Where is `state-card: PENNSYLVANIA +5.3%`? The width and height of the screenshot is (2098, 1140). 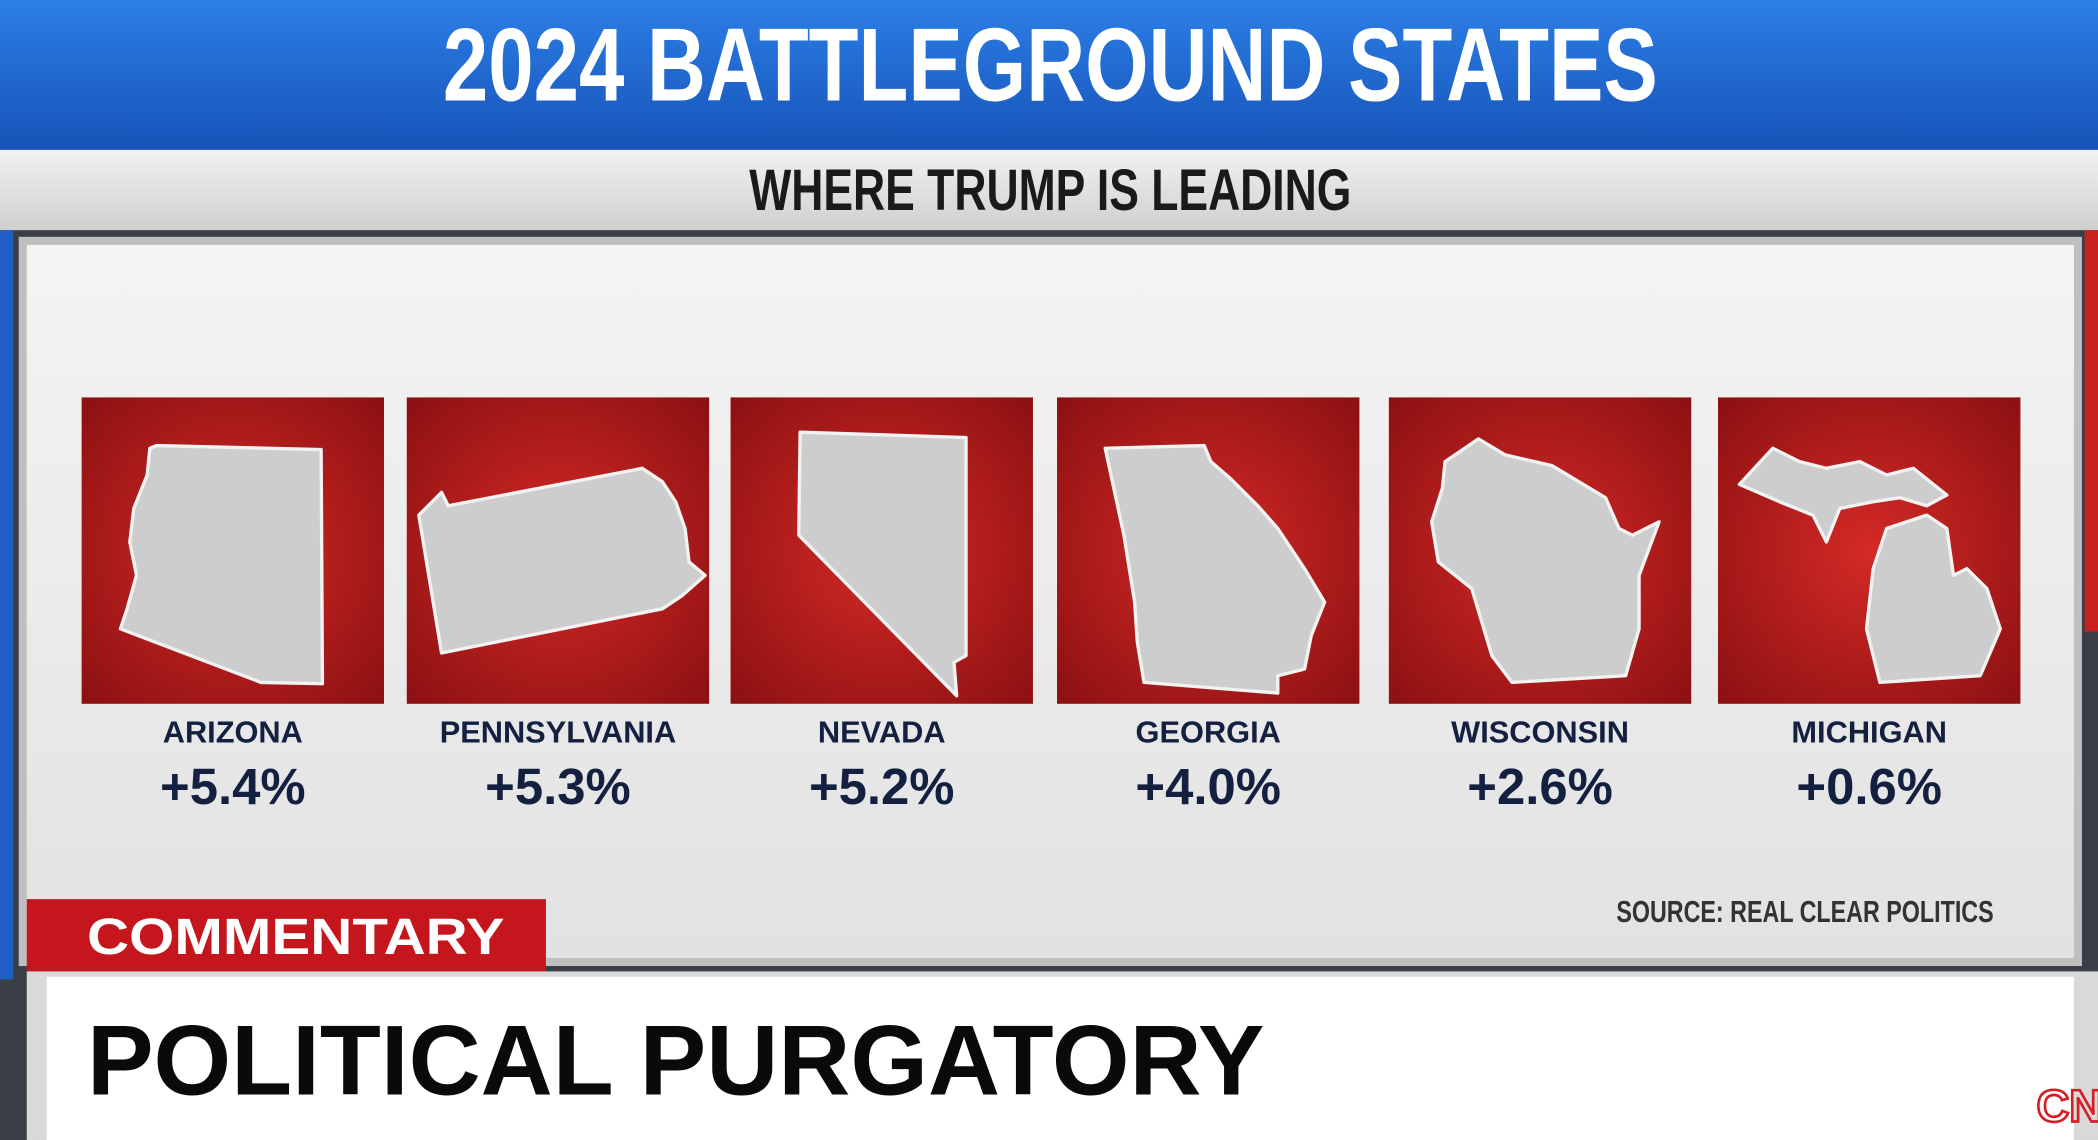
state-card: PENNSYLVANIA +5.3% is located at coordinates (558, 606).